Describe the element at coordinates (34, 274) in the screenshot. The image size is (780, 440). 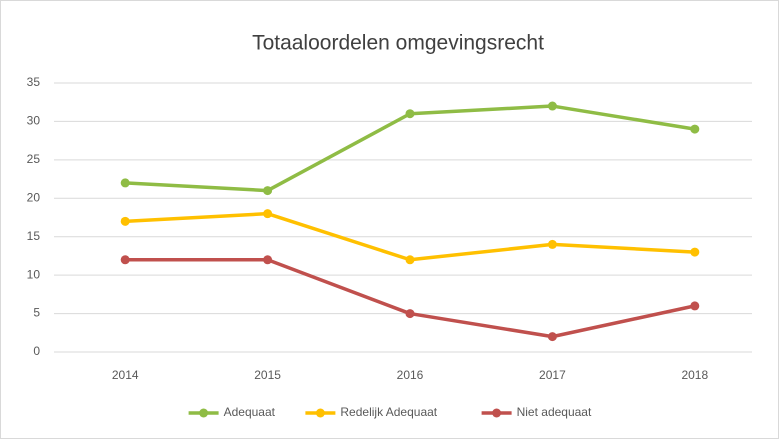
I see `y-tick-label: 10` at that location.